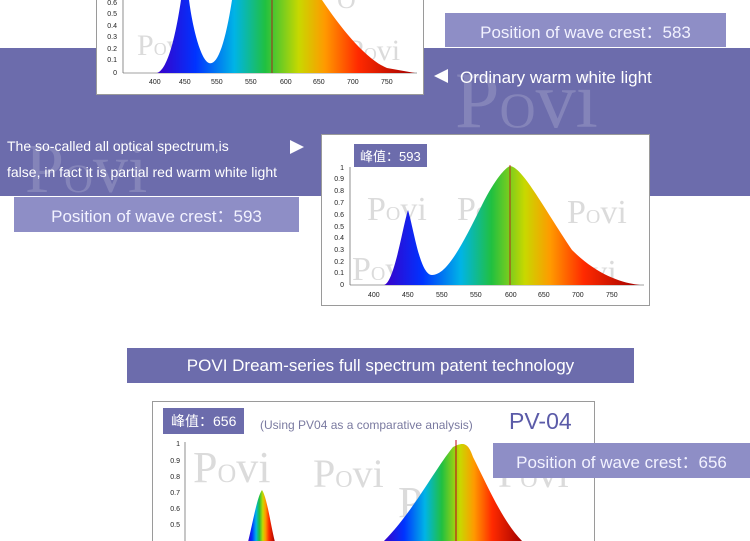 The width and height of the screenshot is (750, 541). Describe the element at coordinates (585, 30) in the screenshot. I see `crest-label-583: Position of wave crest：583` at that location.